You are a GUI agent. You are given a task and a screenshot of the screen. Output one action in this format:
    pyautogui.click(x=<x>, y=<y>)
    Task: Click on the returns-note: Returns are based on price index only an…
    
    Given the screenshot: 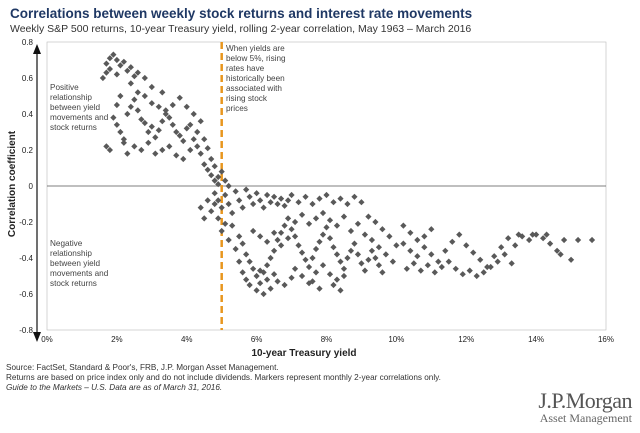 What is the action you would take?
    pyautogui.click(x=223, y=377)
    